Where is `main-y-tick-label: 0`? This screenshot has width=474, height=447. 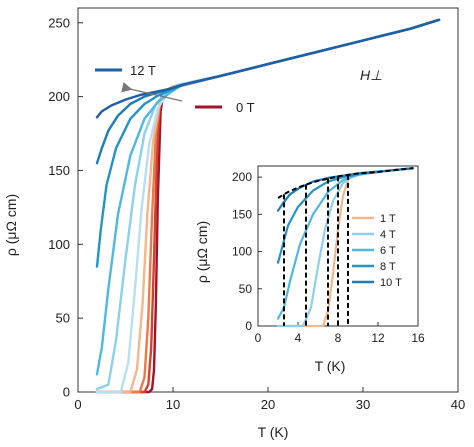
main-y-tick-label: 0 is located at coordinates (66, 392).